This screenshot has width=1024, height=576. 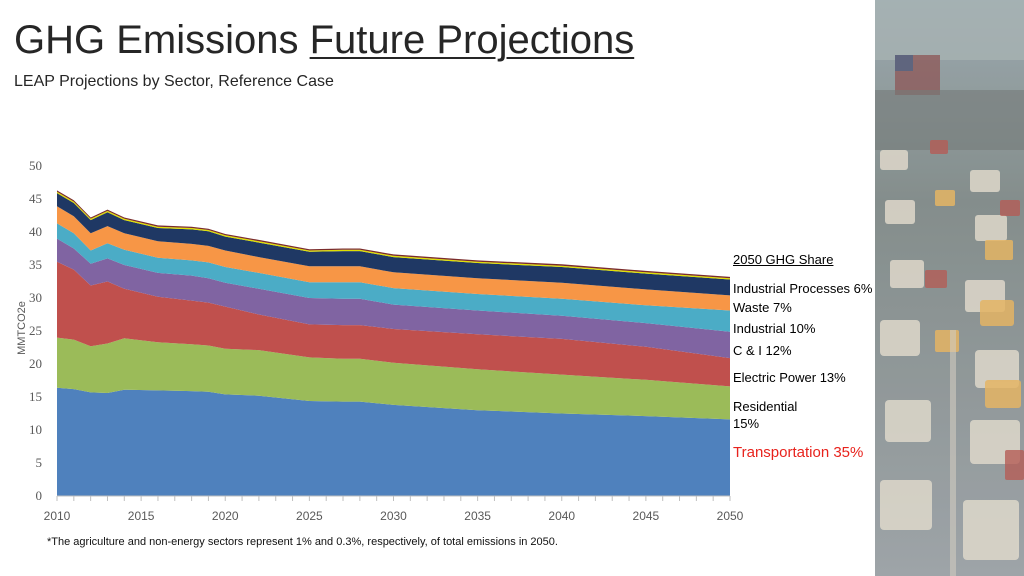 I want to click on legend-item-industrial: Industrial 10%, so click(x=774, y=328).